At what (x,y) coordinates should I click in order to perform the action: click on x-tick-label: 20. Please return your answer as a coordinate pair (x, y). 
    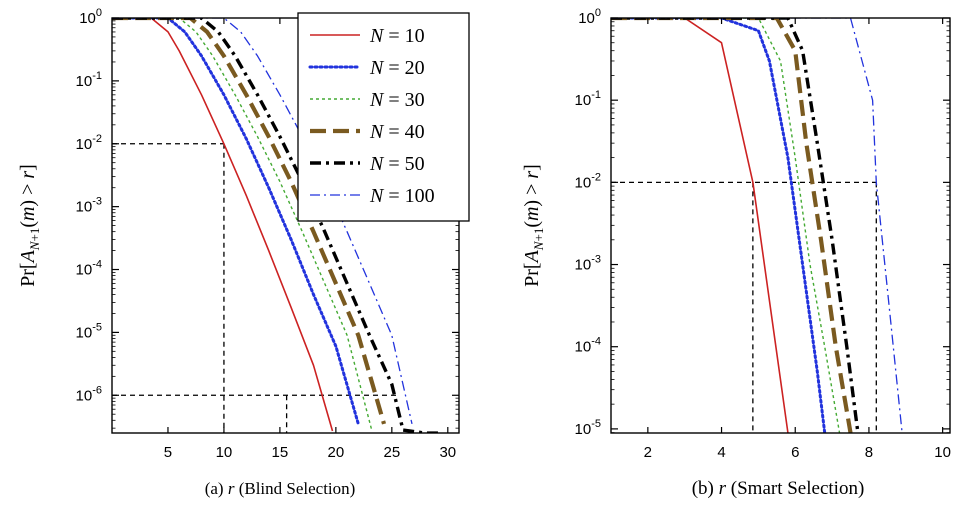
    Looking at the image, I should click on (336, 452).